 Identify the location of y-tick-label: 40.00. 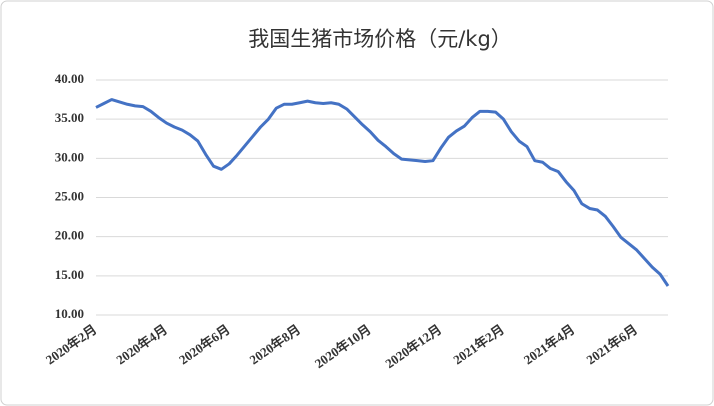
(69, 78).